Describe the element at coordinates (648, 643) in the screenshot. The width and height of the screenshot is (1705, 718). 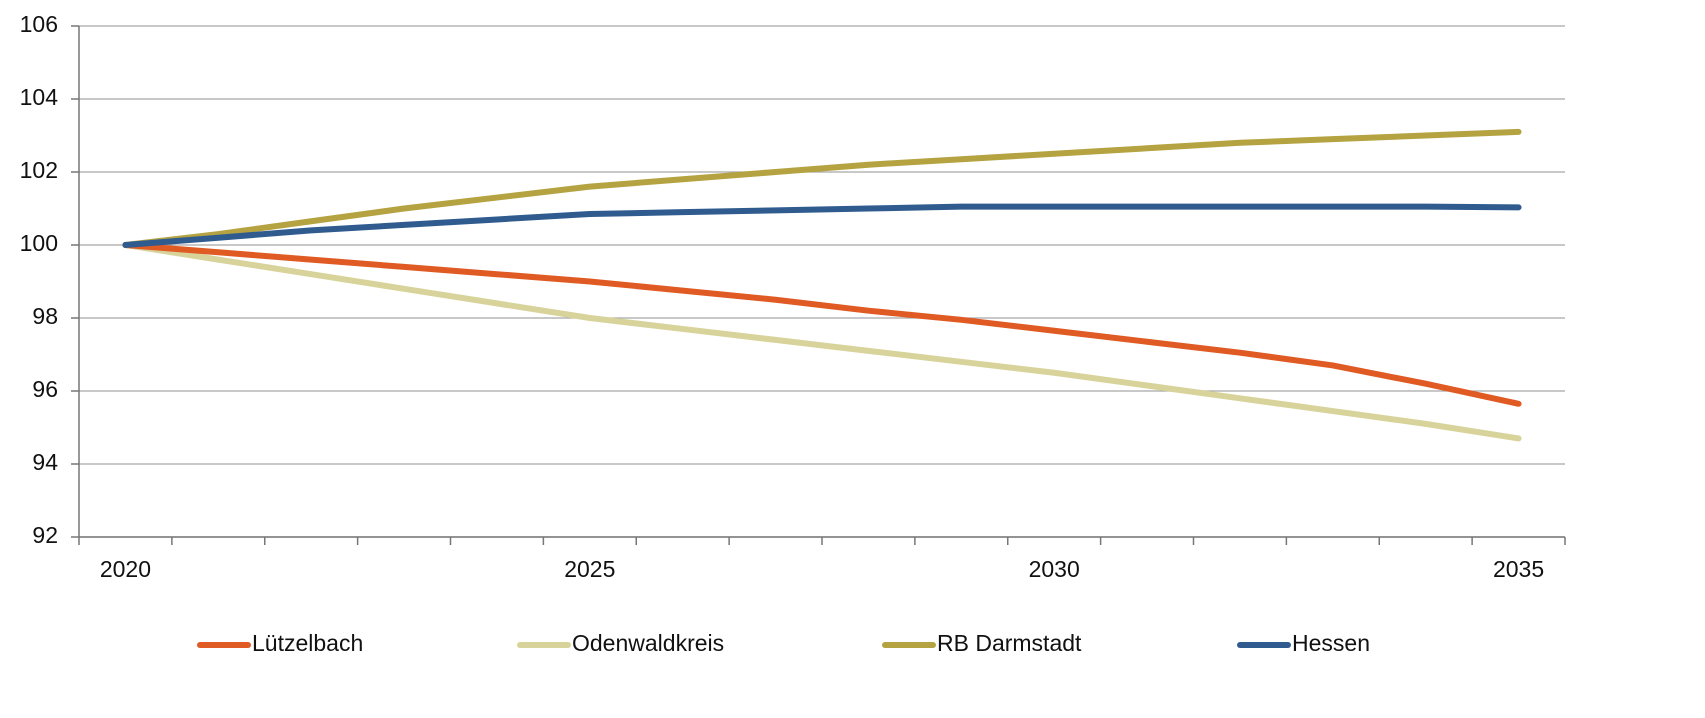
I see `legend-label: Odenwaldkreis` at that location.